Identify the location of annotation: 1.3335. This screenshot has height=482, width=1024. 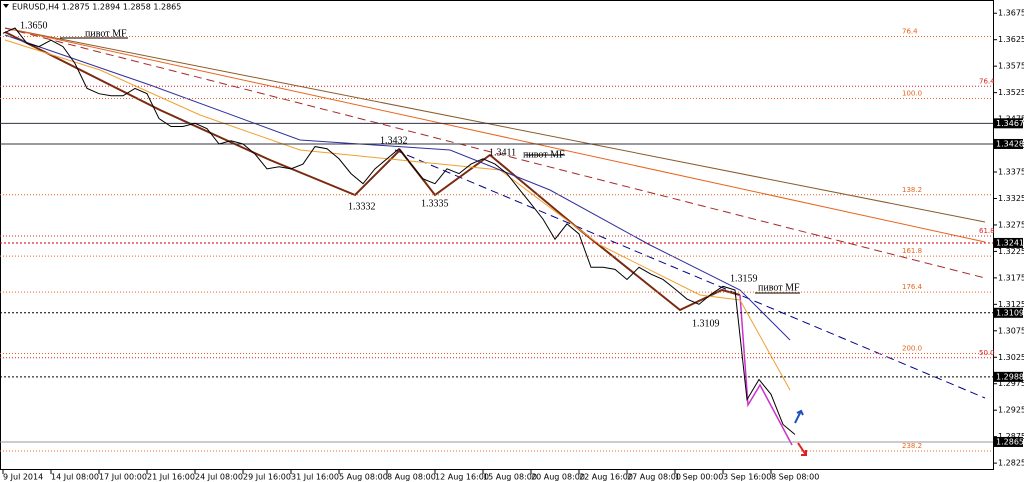
(435, 203).